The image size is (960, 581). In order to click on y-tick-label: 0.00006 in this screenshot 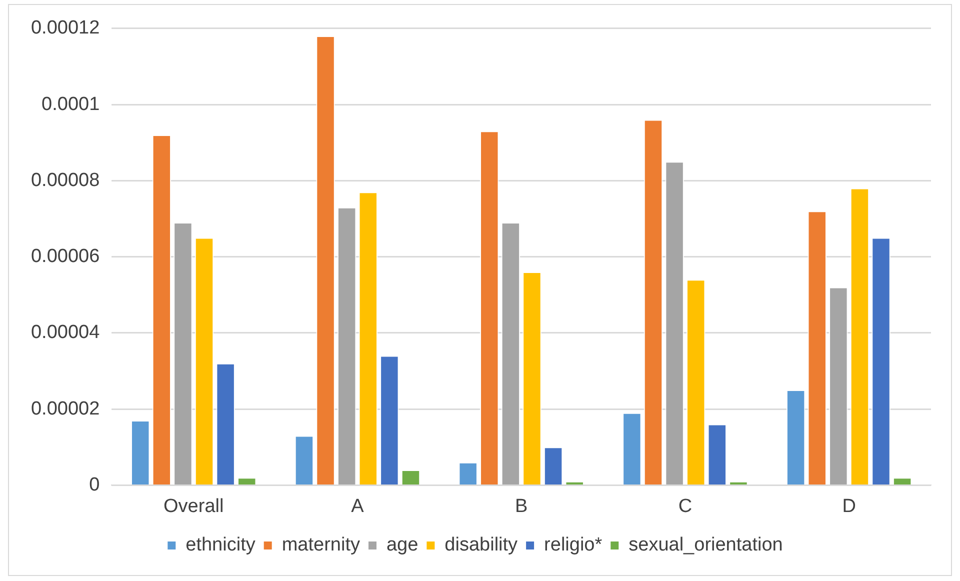, I will do `click(65, 257)`.